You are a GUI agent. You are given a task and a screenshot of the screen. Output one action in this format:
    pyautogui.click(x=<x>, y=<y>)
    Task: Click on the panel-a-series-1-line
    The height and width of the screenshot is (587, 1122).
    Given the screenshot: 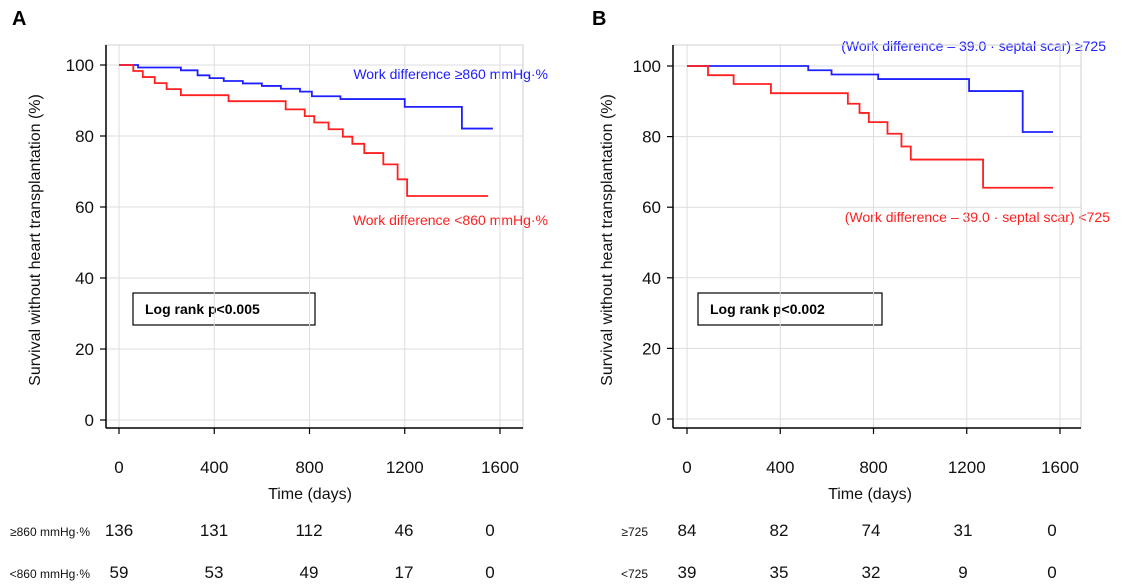 What is the action you would take?
    pyautogui.click(x=304, y=130)
    